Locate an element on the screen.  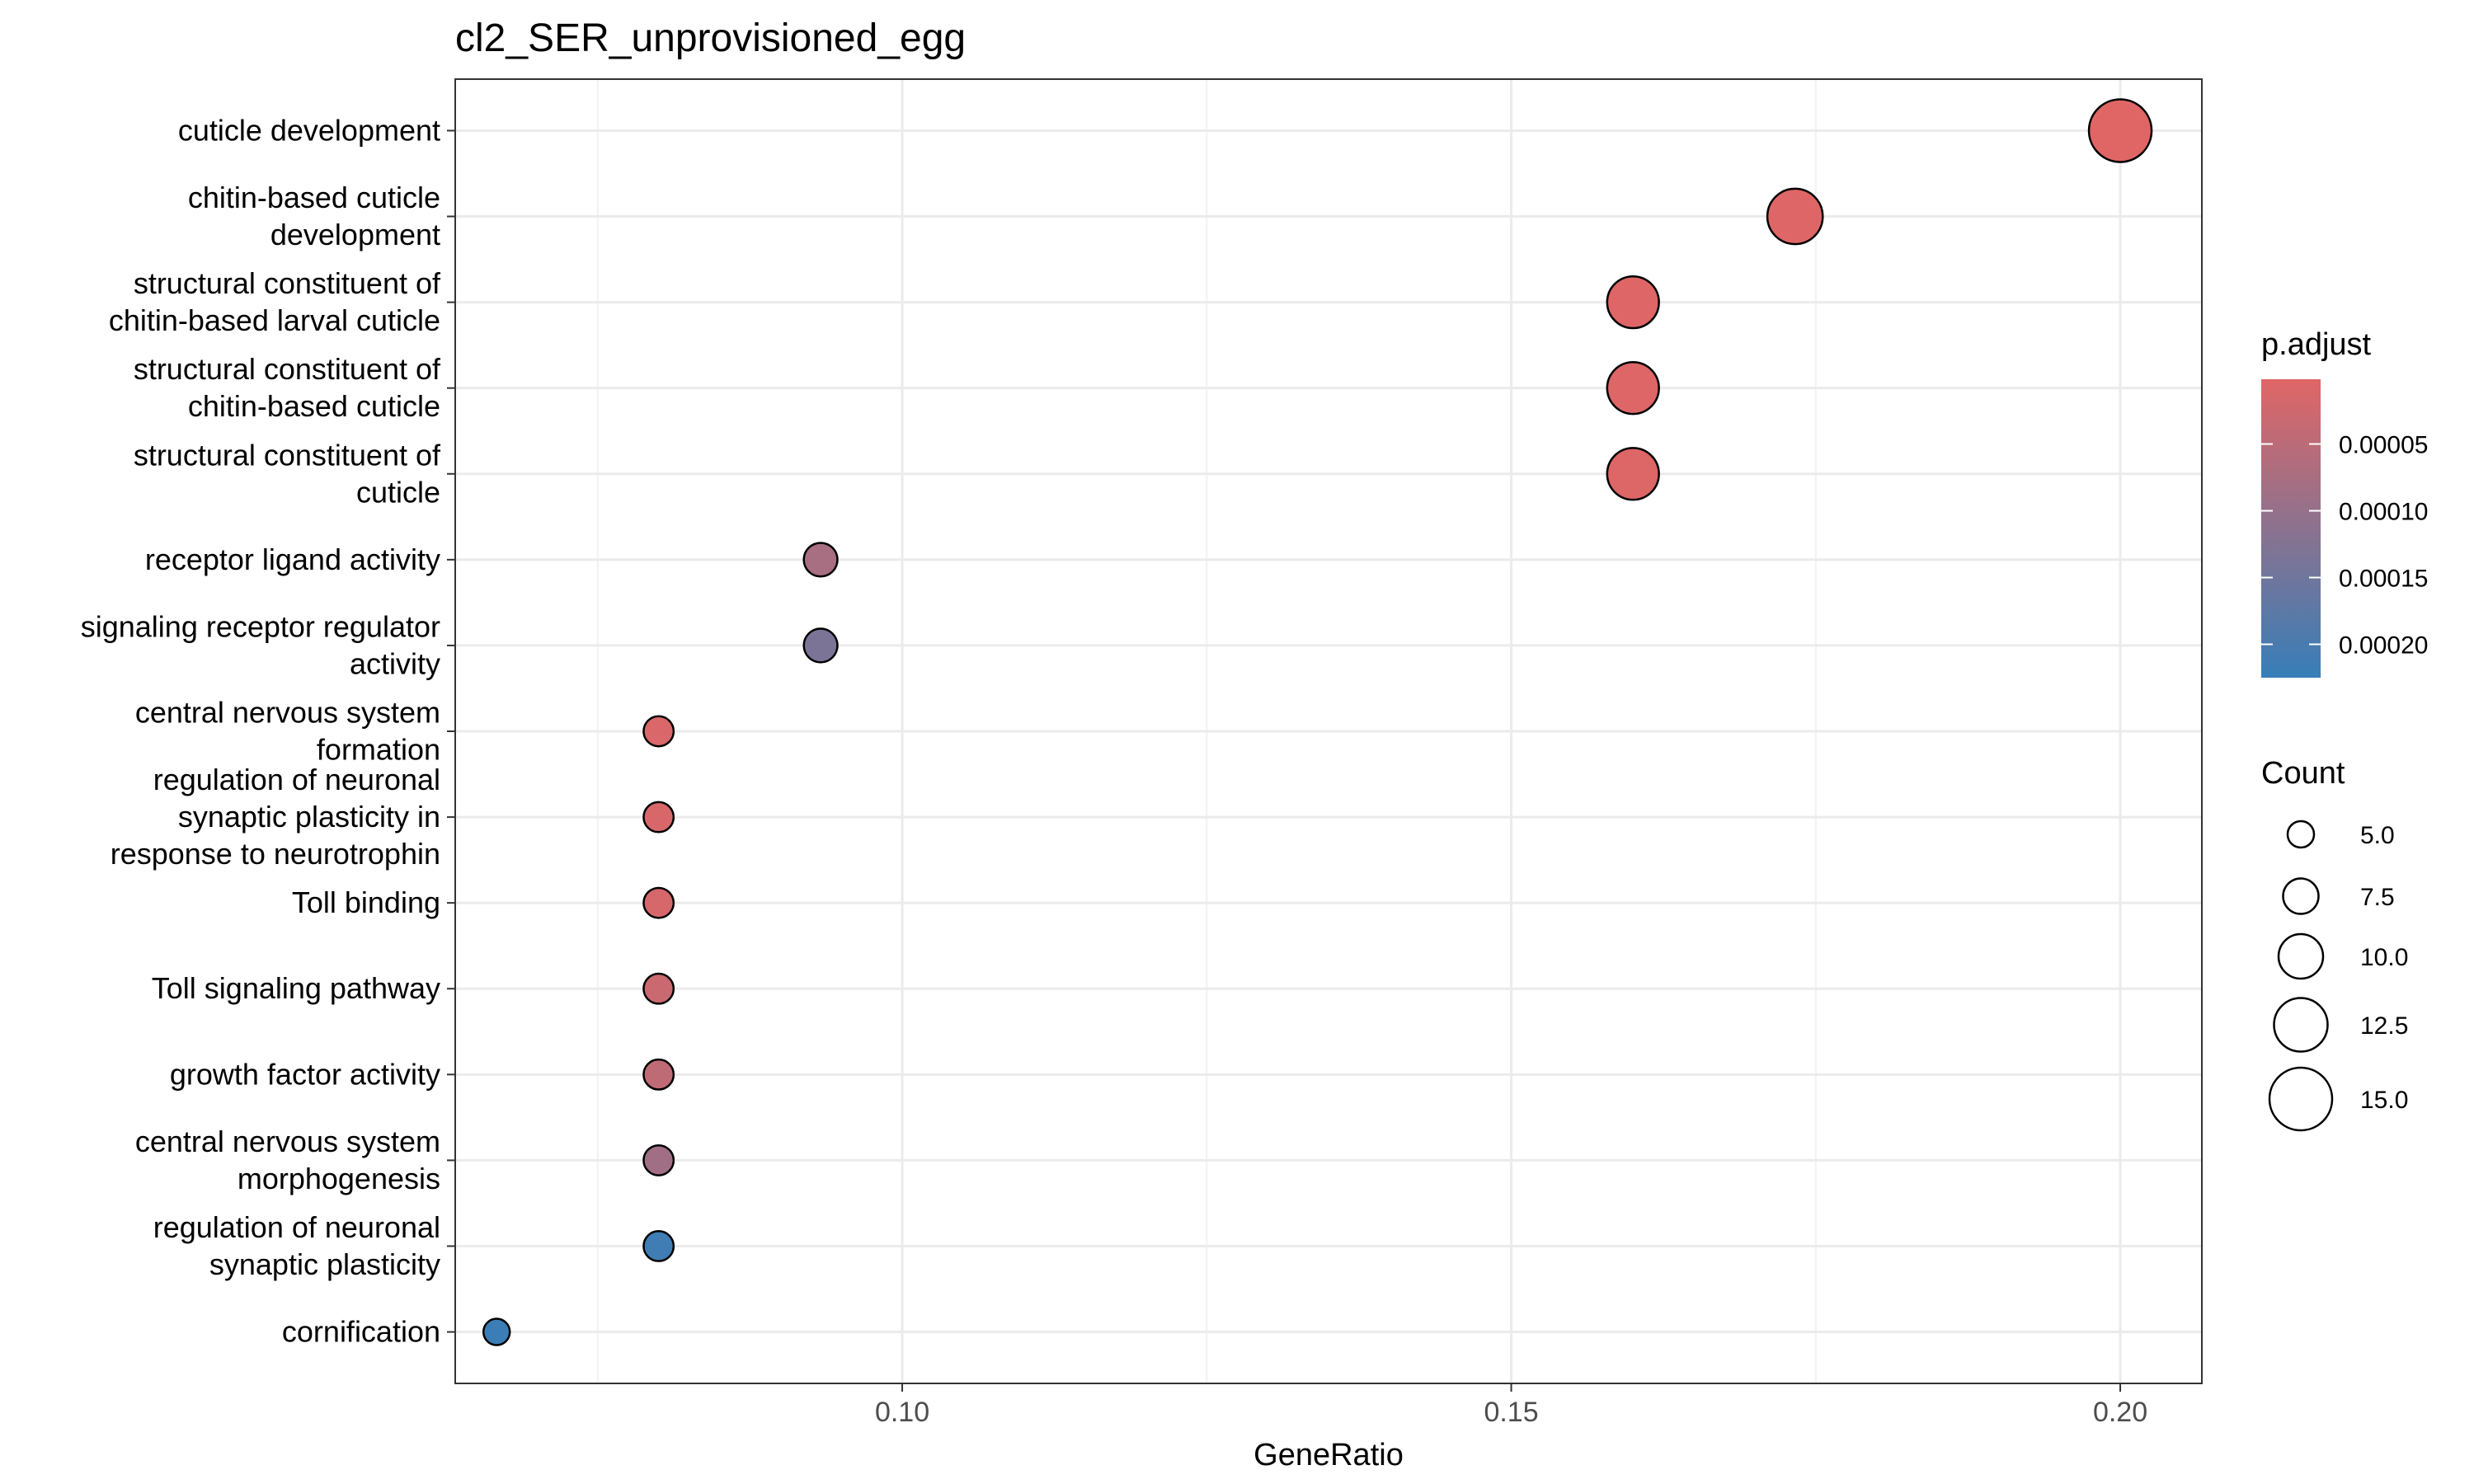
x-tick-label: 0.15 is located at coordinates (1511, 1412).